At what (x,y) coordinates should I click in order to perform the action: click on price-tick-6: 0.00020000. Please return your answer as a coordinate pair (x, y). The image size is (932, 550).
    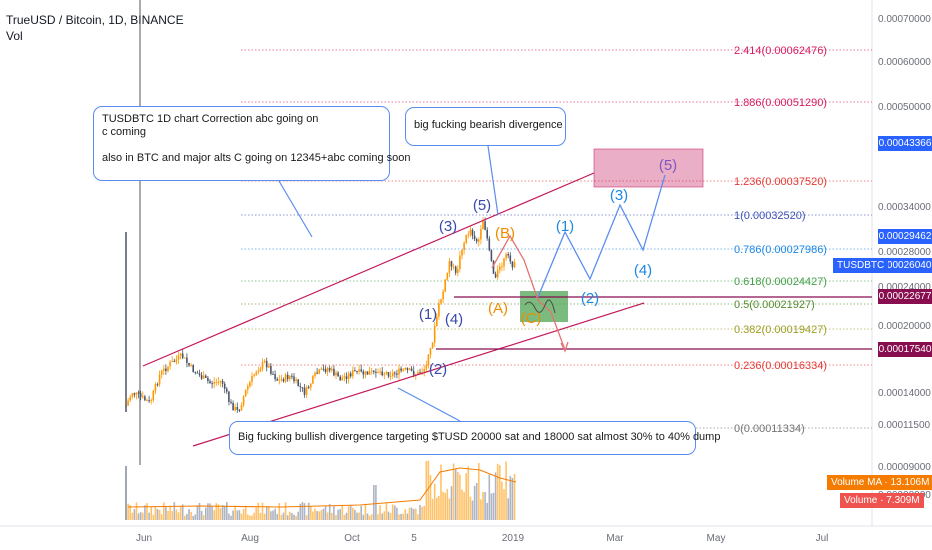
    Looking at the image, I should click on (904, 326).